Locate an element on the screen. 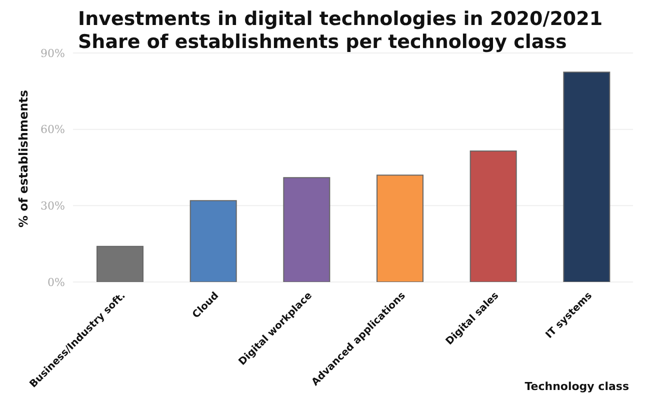 This screenshot has height=410, width=651. chart-subtitle: Share of establishments per technology class is located at coordinates (323, 42).